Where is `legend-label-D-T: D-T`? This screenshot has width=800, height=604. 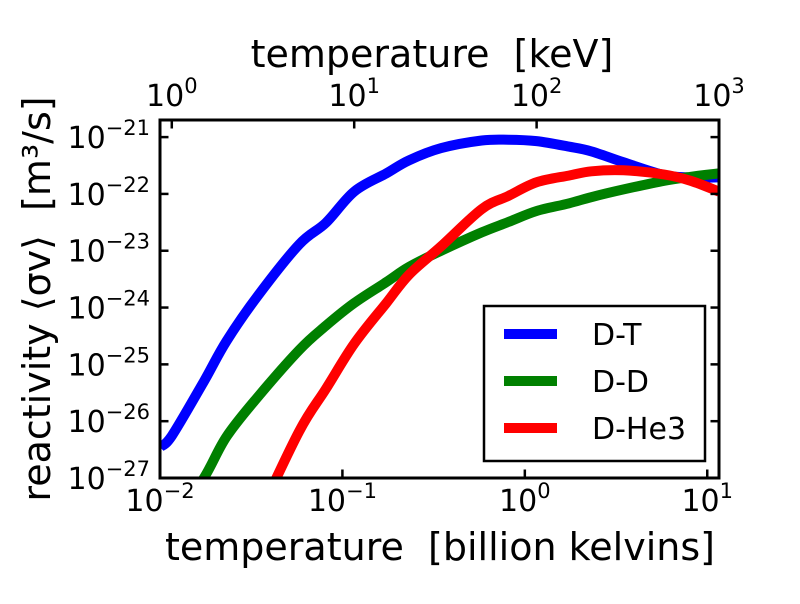
legend-label-D-T: D-T is located at coordinates (617, 335).